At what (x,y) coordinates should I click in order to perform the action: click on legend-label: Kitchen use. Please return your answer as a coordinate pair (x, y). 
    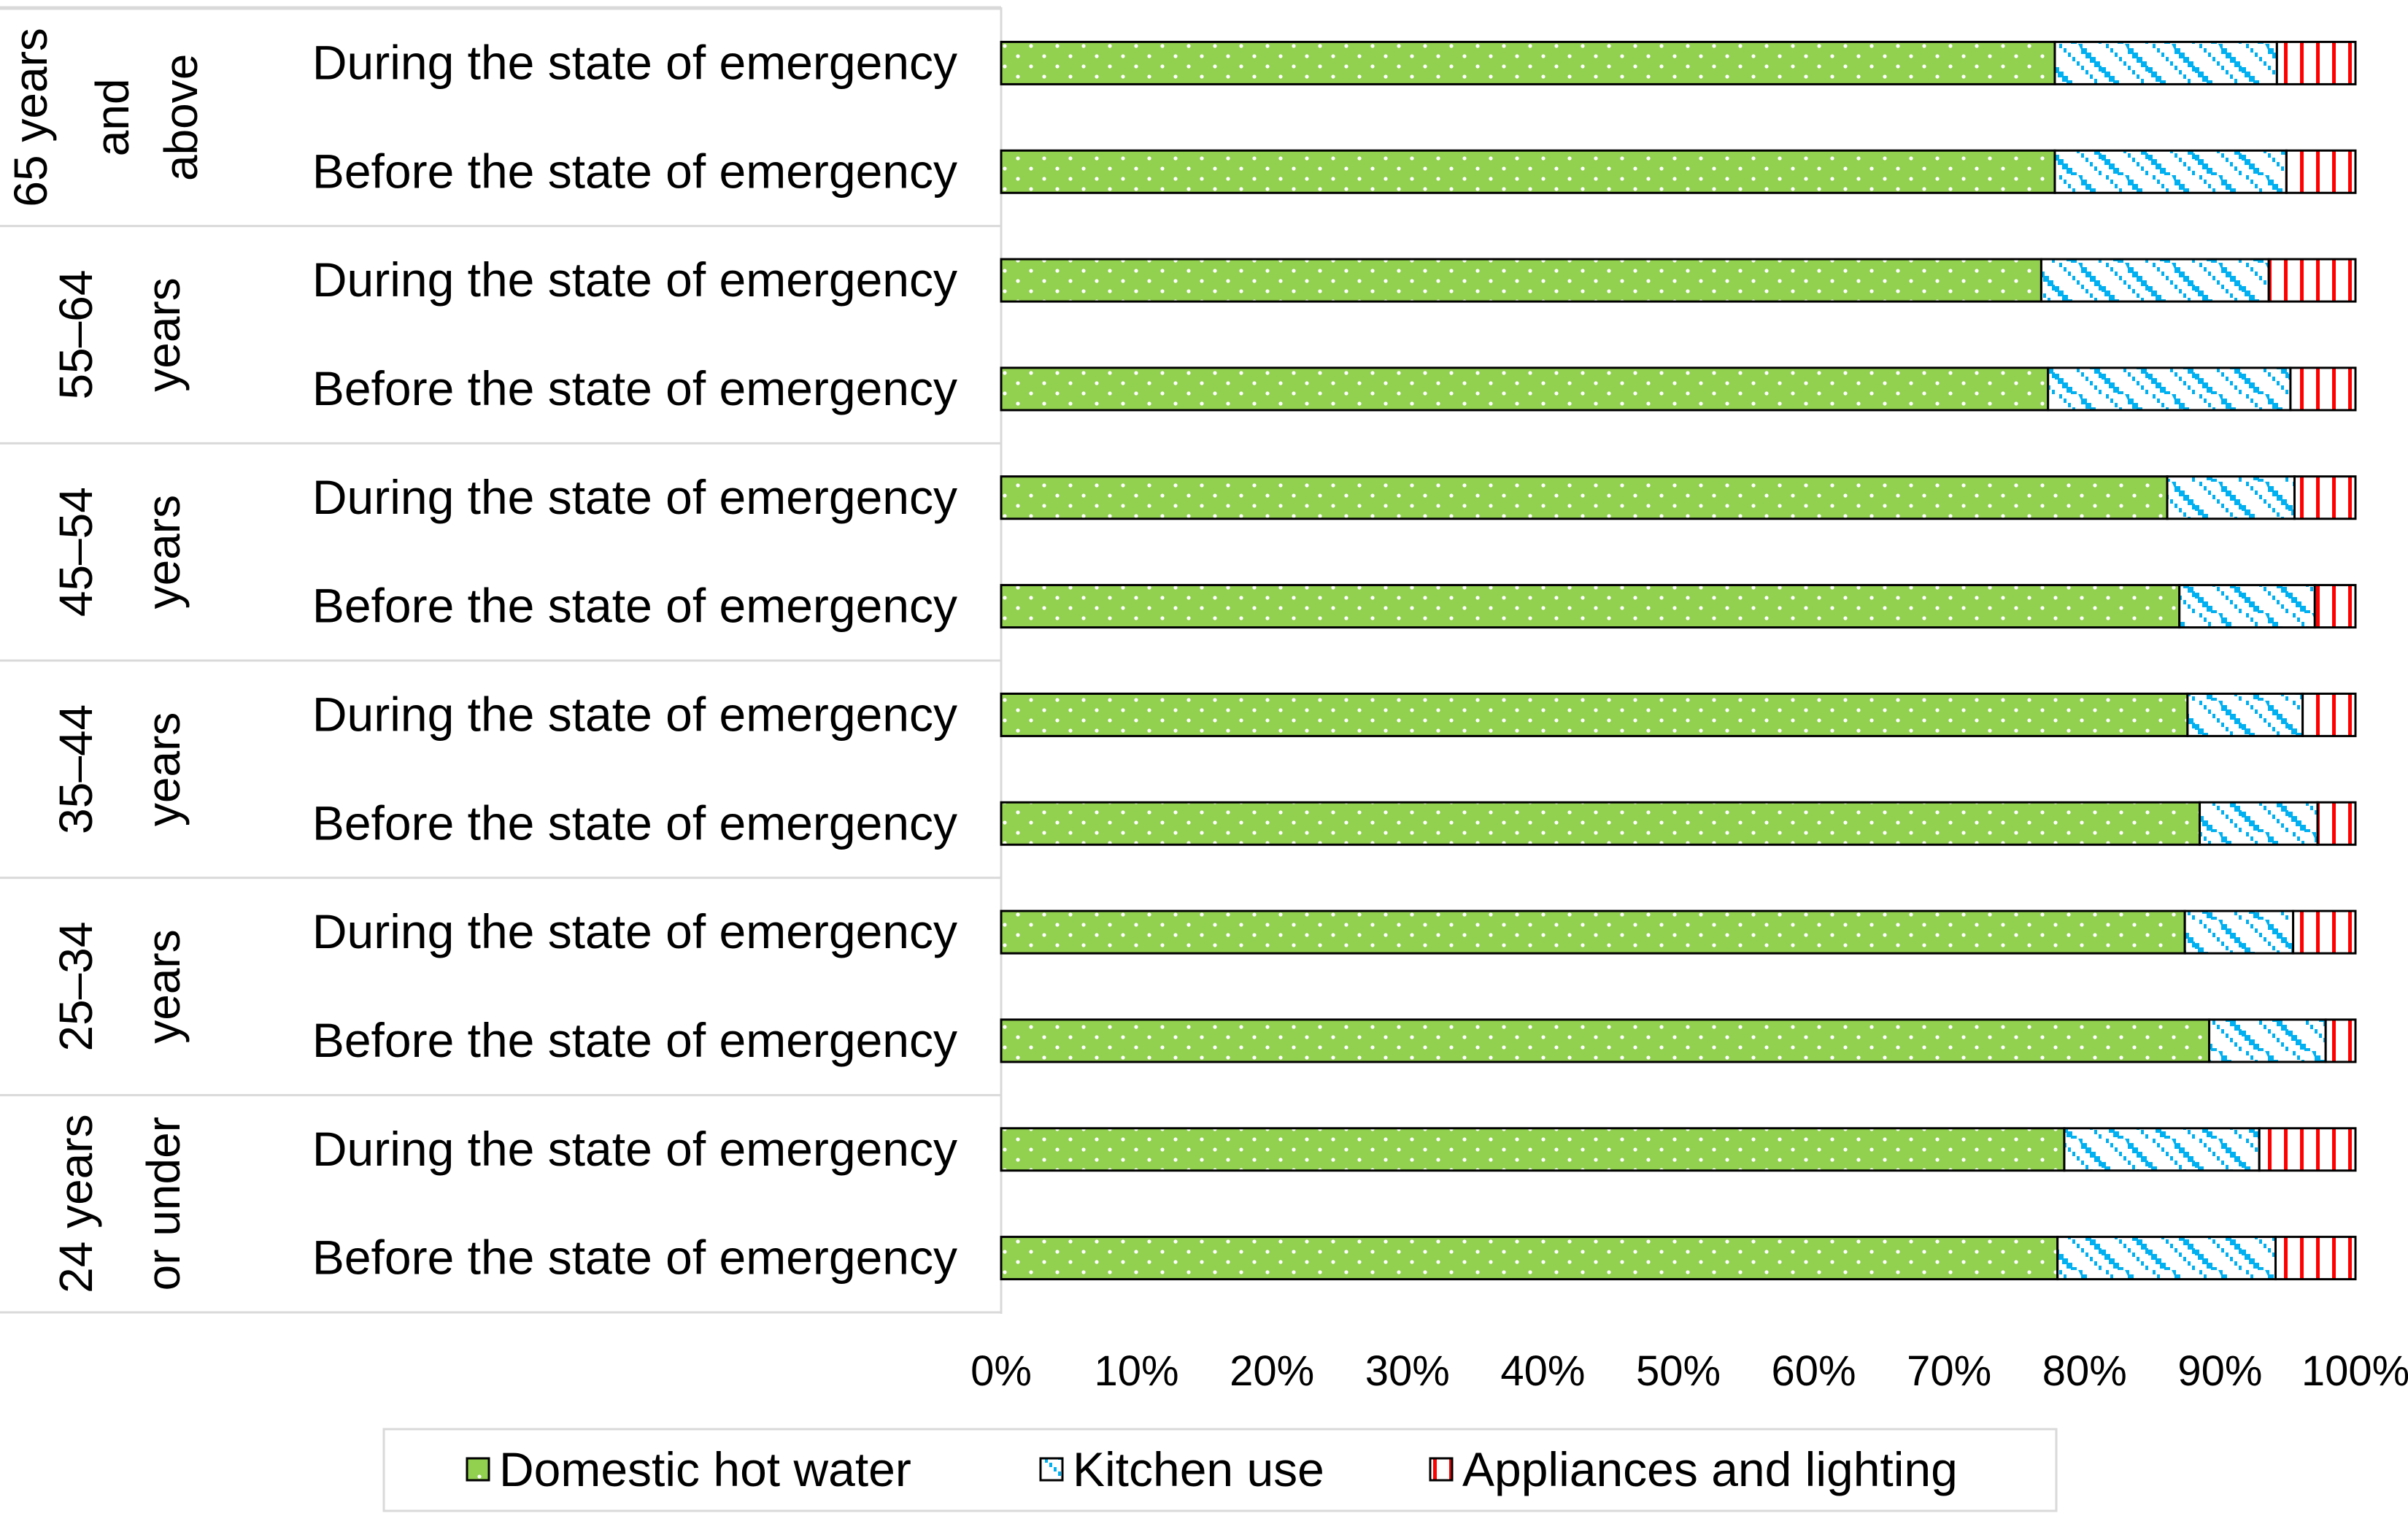
    Looking at the image, I should click on (1198, 1469).